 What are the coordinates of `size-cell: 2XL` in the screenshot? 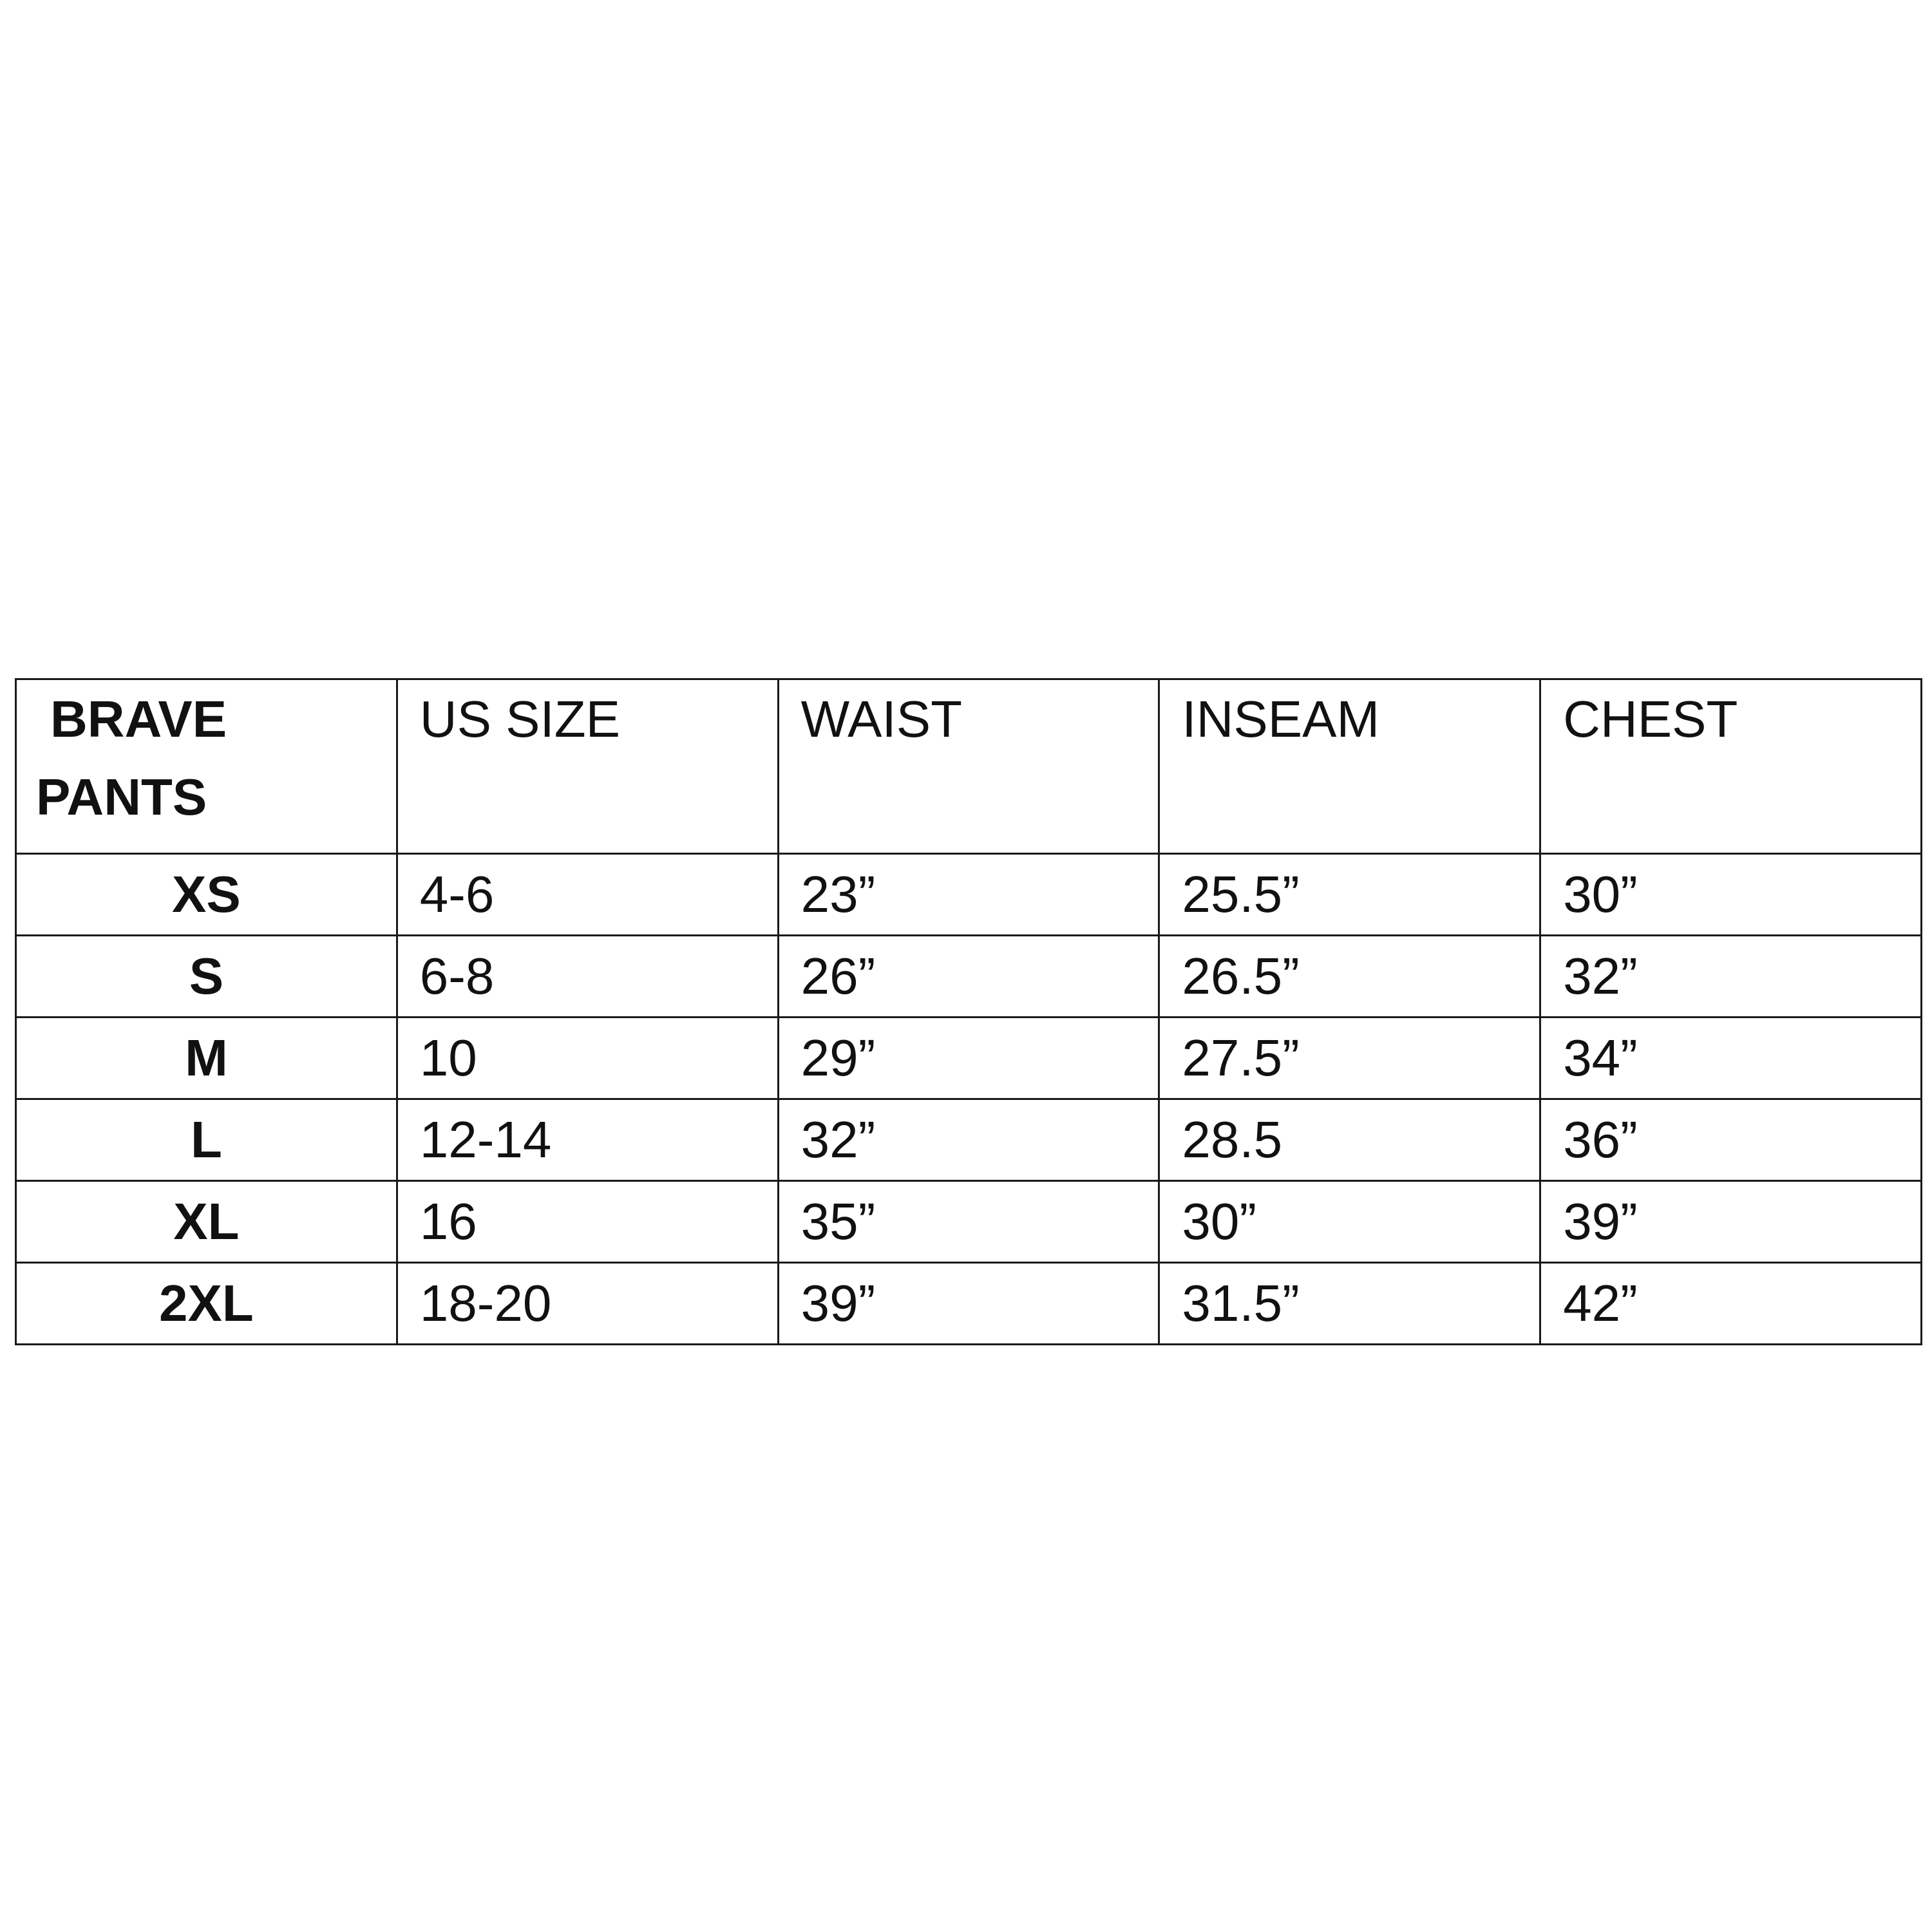 It's located at (207, 1303).